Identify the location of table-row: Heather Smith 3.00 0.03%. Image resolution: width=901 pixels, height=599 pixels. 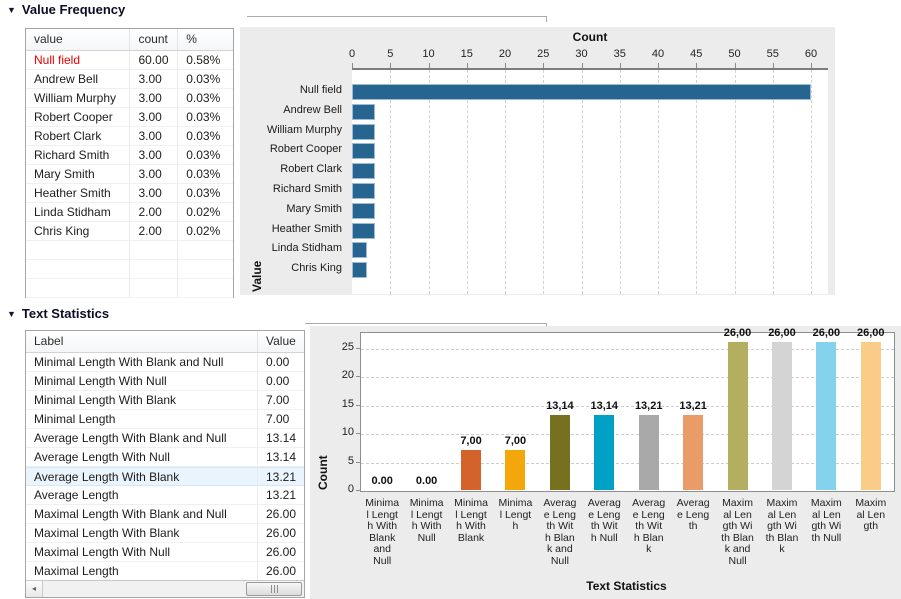
(129, 193).